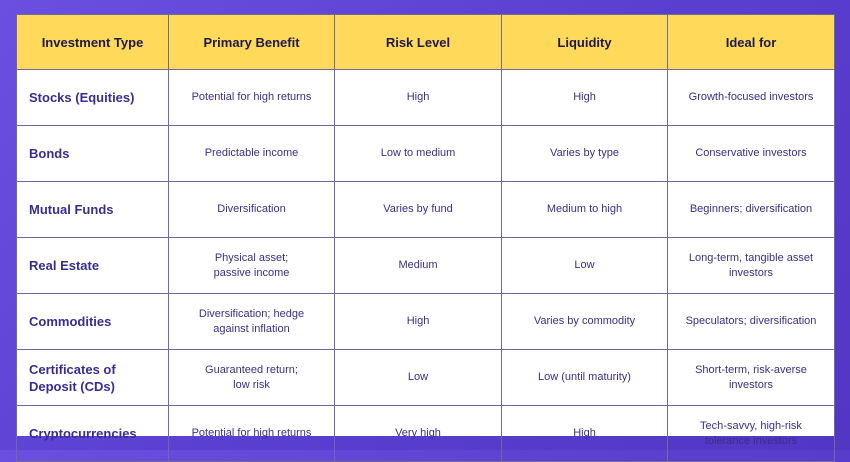 This screenshot has height=462, width=850. What do you see at coordinates (418, 377) in the screenshot?
I see `cell-risk-level: Low` at bounding box center [418, 377].